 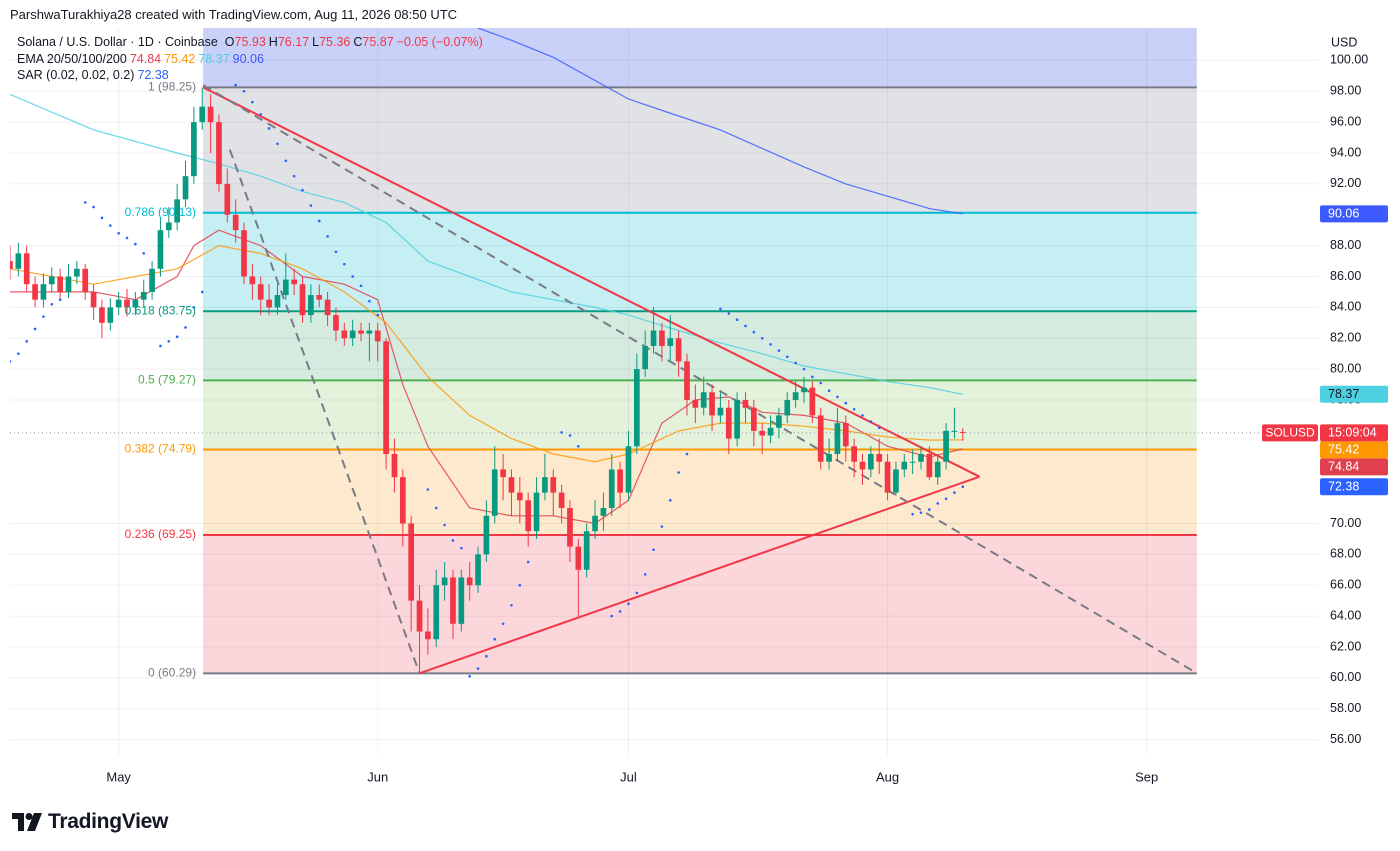 What do you see at coordinates (1345, 615) in the screenshot?
I see `y-tick-label: 64.00` at bounding box center [1345, 615].